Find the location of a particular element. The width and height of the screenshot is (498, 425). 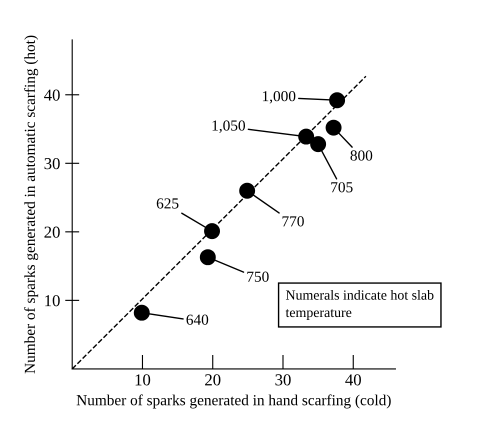

annotation: 625 is located at coordinates (167, 203).